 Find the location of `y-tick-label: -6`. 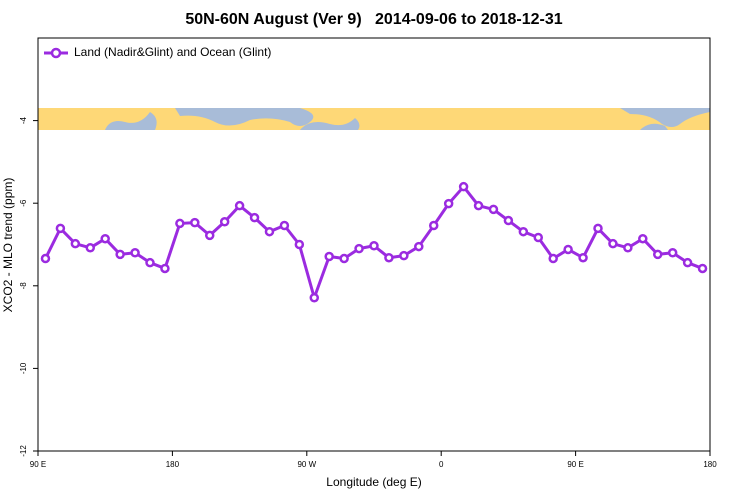

y-tick-label: -6 is located at coordinates (23, 203).